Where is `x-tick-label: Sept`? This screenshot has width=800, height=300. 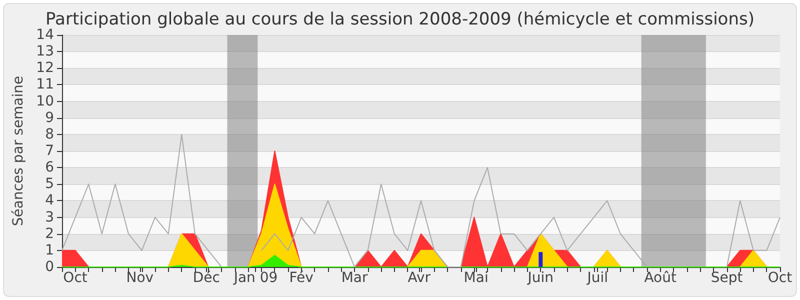 x-tick-label: Sept is located at coordinates (727, 278).